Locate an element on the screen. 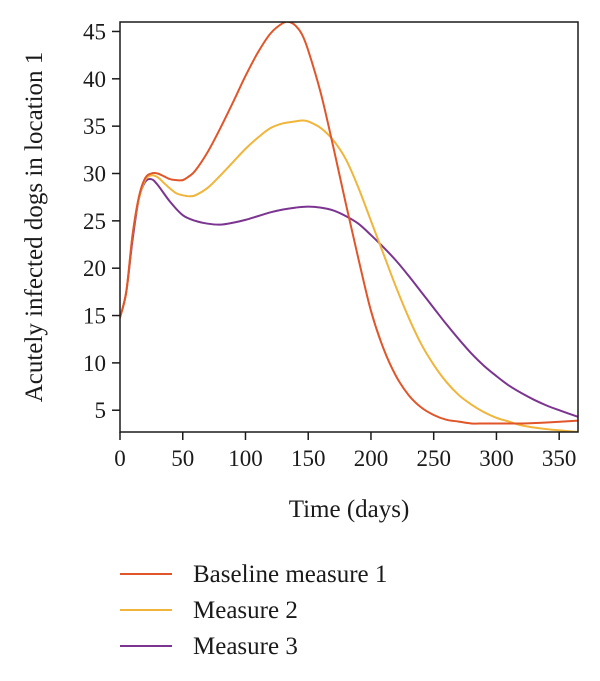 The width and height of the screenshot is (600, 681). x-tick-label: 150 is located at coordinates (308, 458).